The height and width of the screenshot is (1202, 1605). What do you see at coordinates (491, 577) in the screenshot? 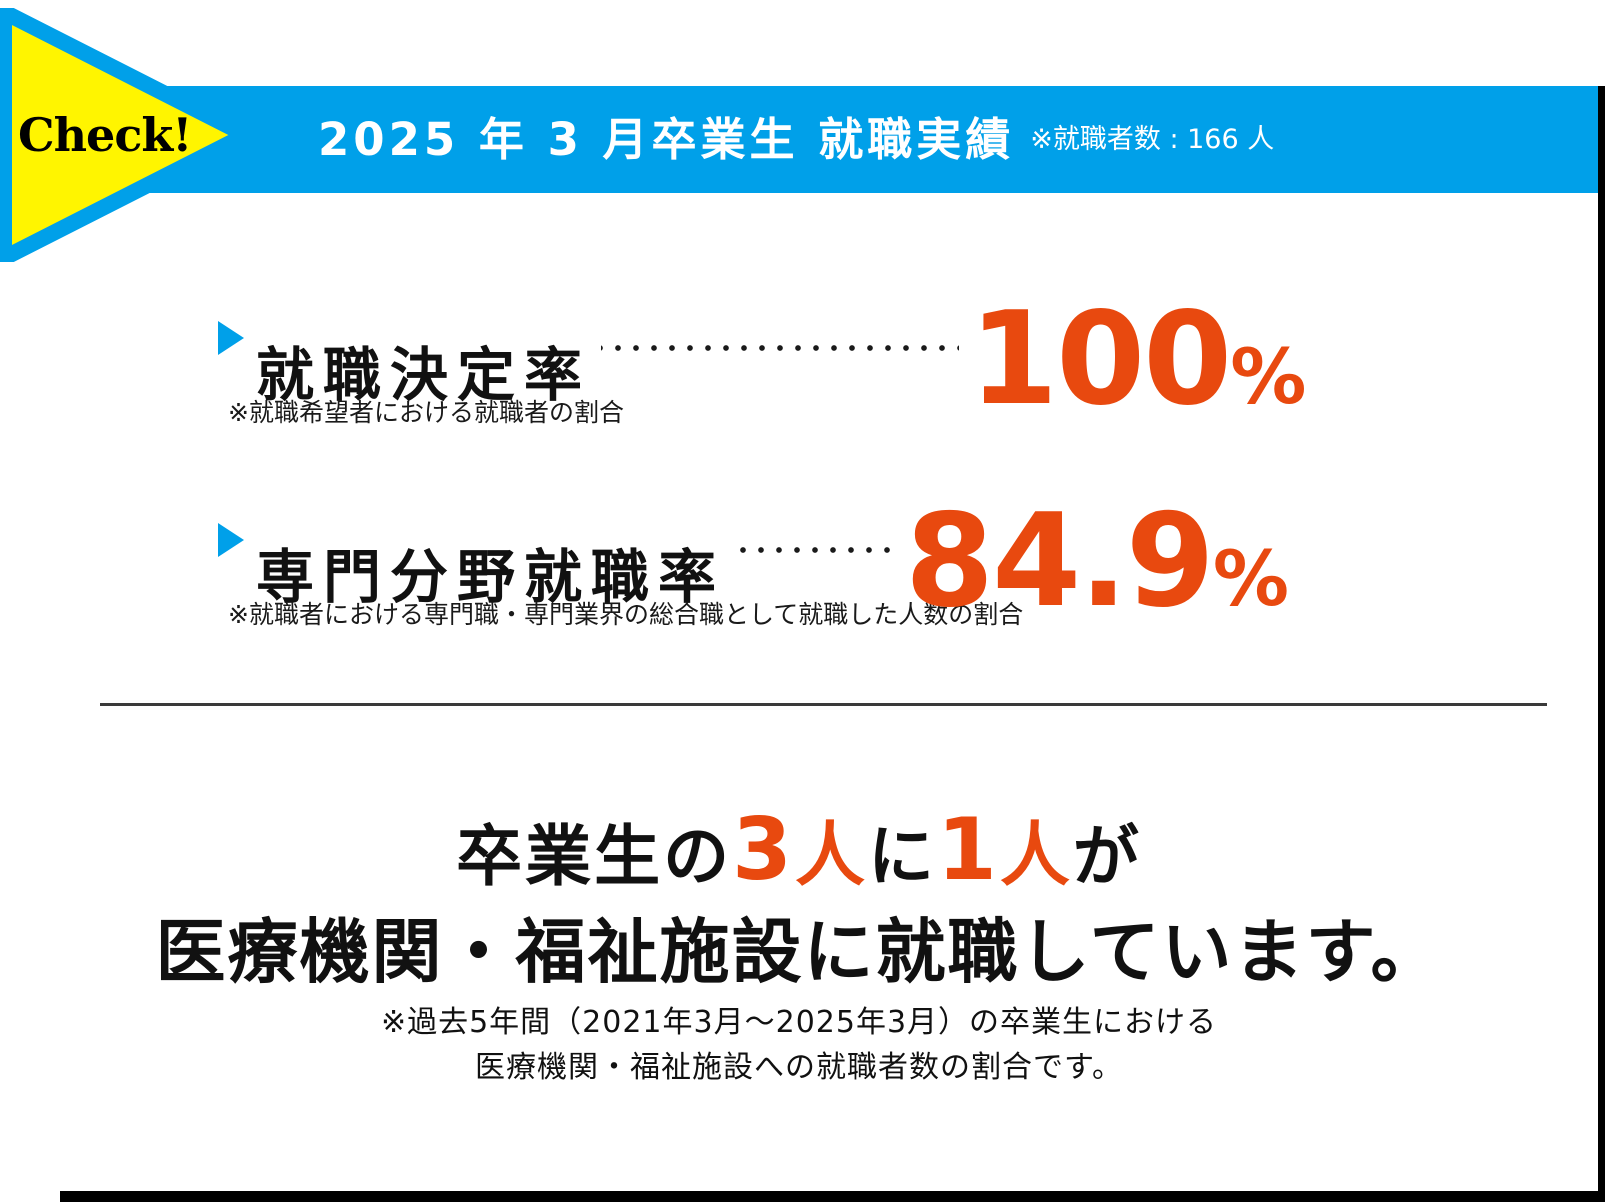
I see `stat-label: 専門分野就職率` at bounding box center [491, 577].